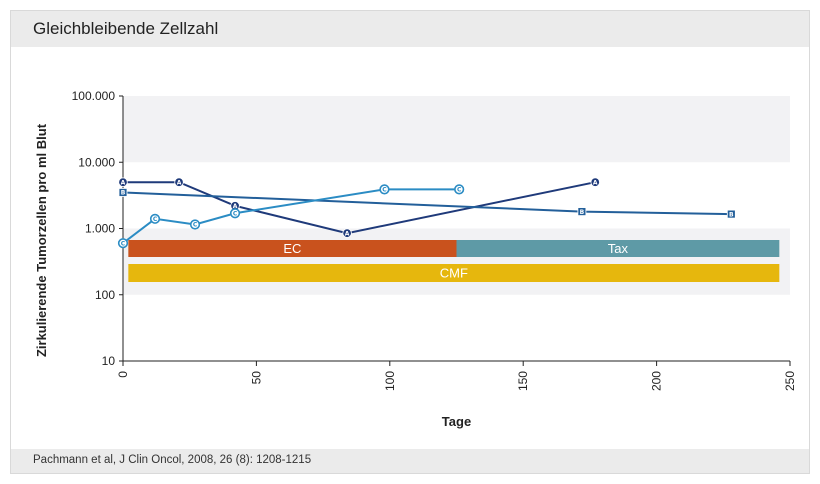  I want to click on chart-title: Gleichbleibende Zellzahl, so click(126, 28).